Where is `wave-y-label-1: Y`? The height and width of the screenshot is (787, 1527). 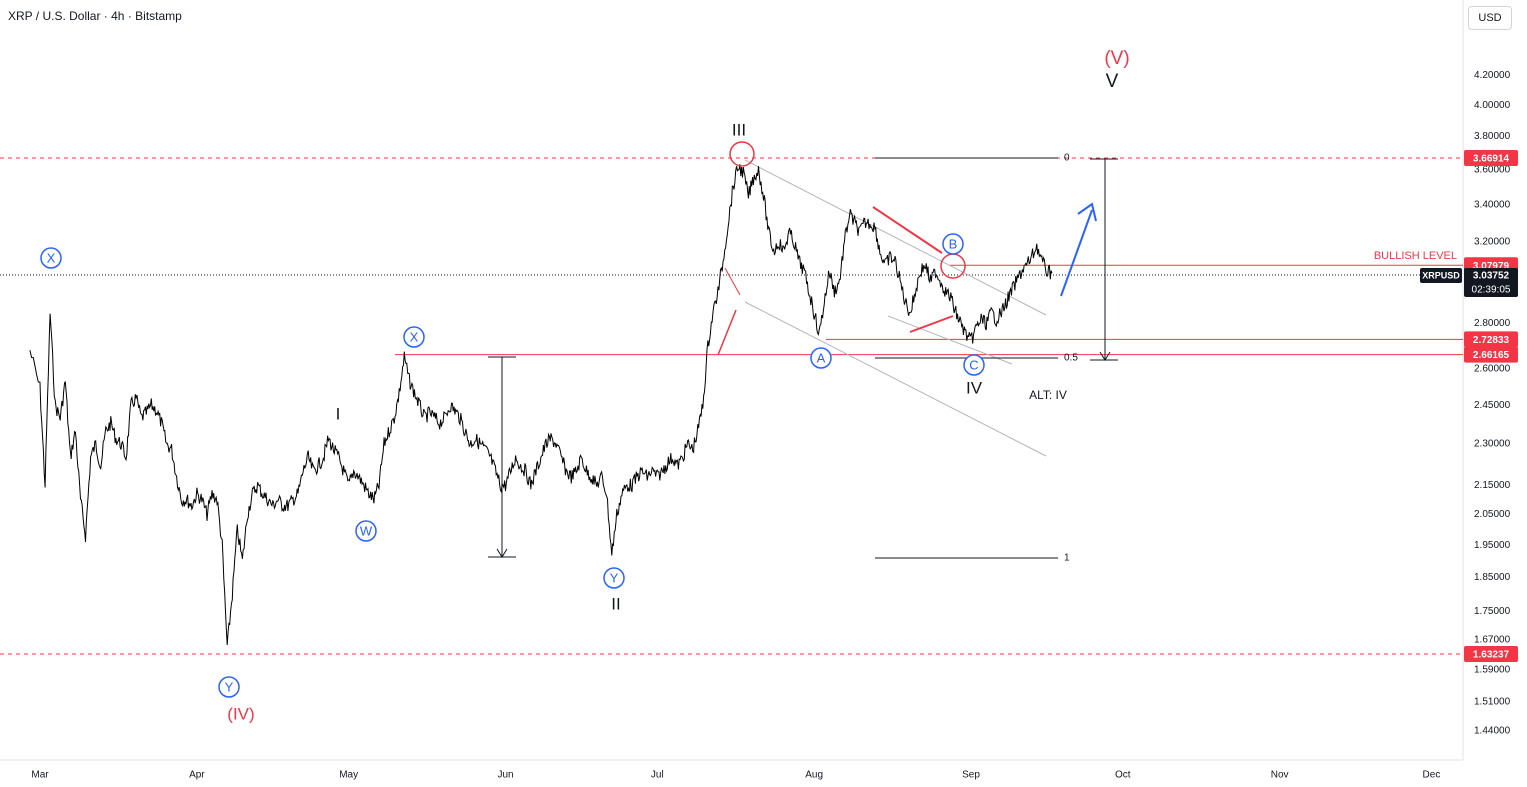
wave-y-label-1: Y is located at coordinates (229, 686).